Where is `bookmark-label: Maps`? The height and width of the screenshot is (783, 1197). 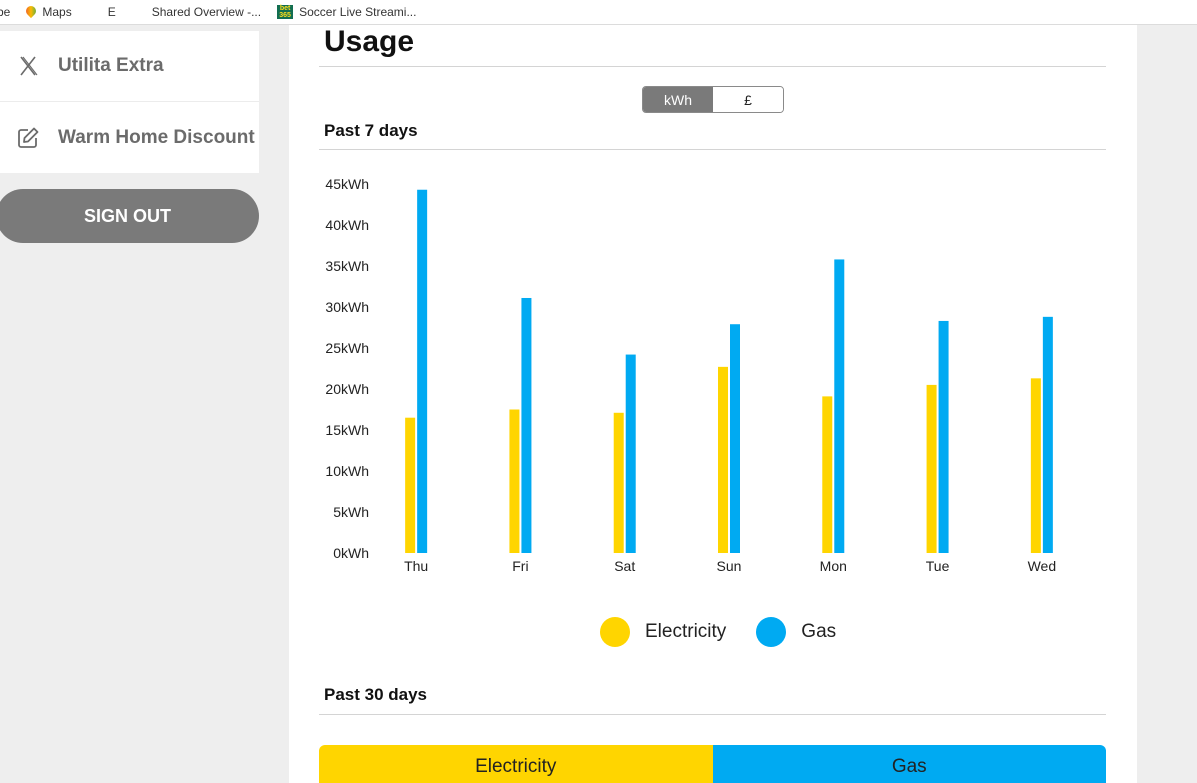 bookmark-label: Maps is located at coordinates (57, 12).